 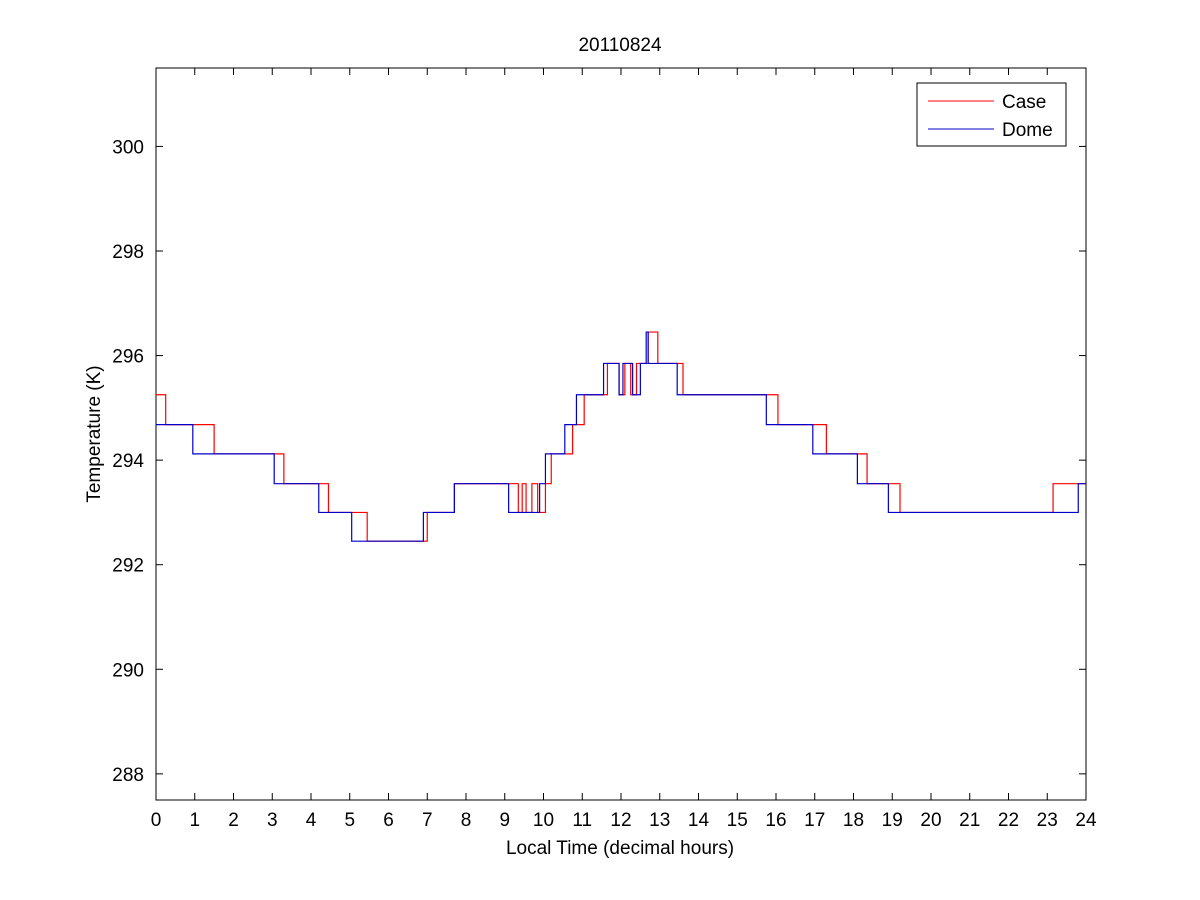 What do you see at coordinates (620, 820) in the screenshot?
I see `x-tick-label: 12` at bounding box center [620, 820].